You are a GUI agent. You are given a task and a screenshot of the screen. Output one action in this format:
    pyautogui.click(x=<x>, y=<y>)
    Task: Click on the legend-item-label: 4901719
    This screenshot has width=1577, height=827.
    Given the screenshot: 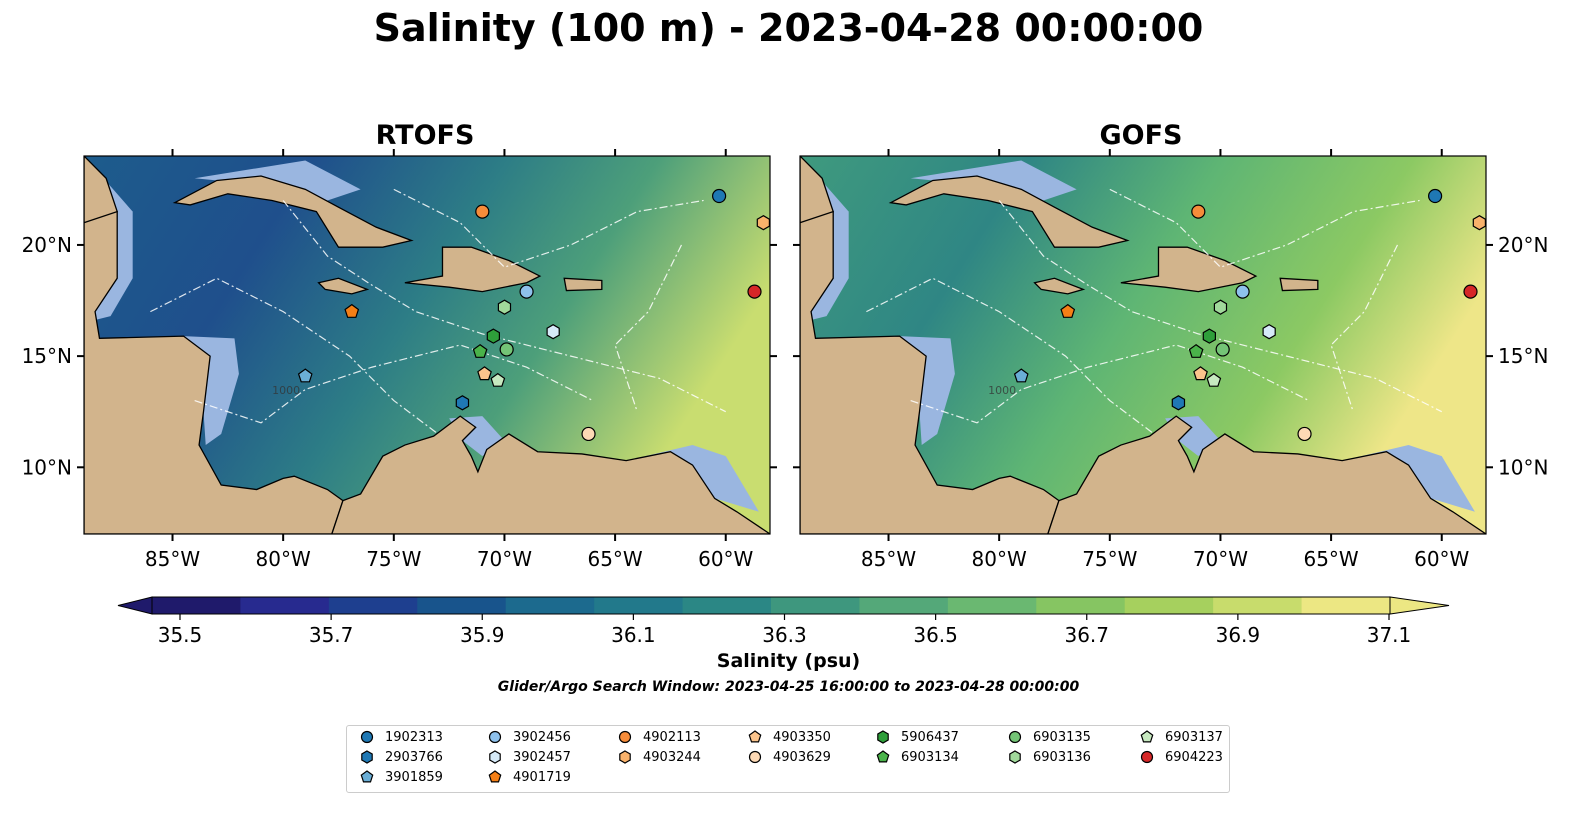 What is the action you would take?
    pyautogui.click(x=542, y=777)
    